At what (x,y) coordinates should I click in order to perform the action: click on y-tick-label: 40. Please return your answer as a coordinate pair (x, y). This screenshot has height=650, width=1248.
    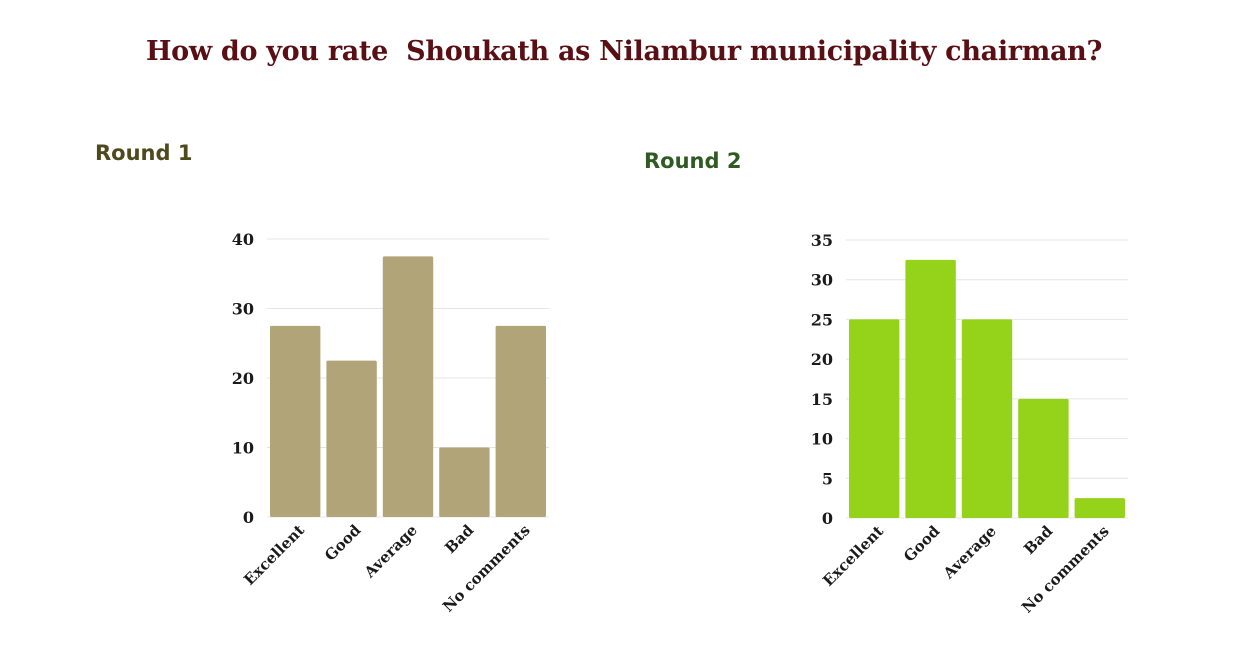
    Looking at the image, I should click on (243, 239).